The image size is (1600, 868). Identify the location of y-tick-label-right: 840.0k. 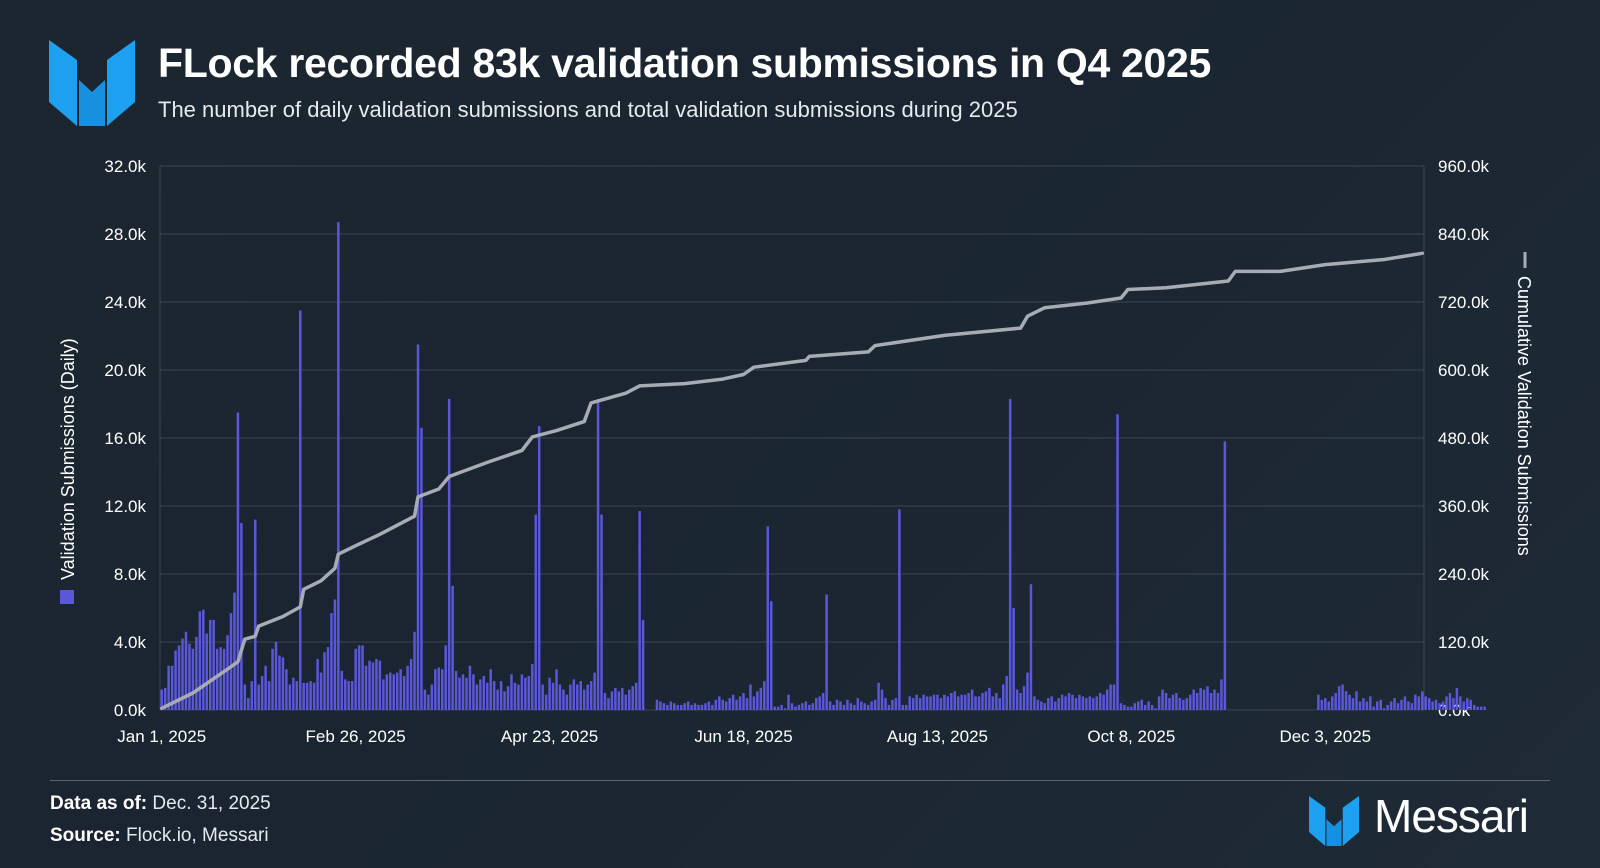
(1464, 234).